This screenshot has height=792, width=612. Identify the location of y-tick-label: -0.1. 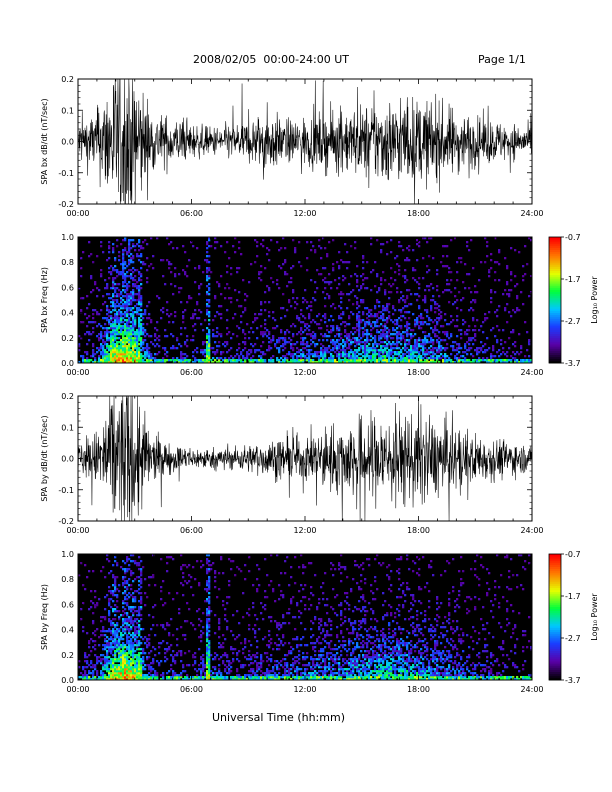
(66, 173).